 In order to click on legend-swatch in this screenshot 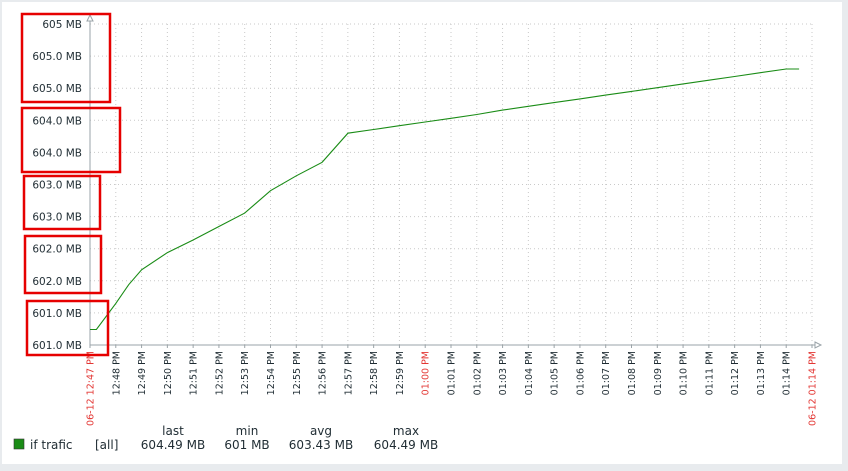, I will do `click(19, 444)`.